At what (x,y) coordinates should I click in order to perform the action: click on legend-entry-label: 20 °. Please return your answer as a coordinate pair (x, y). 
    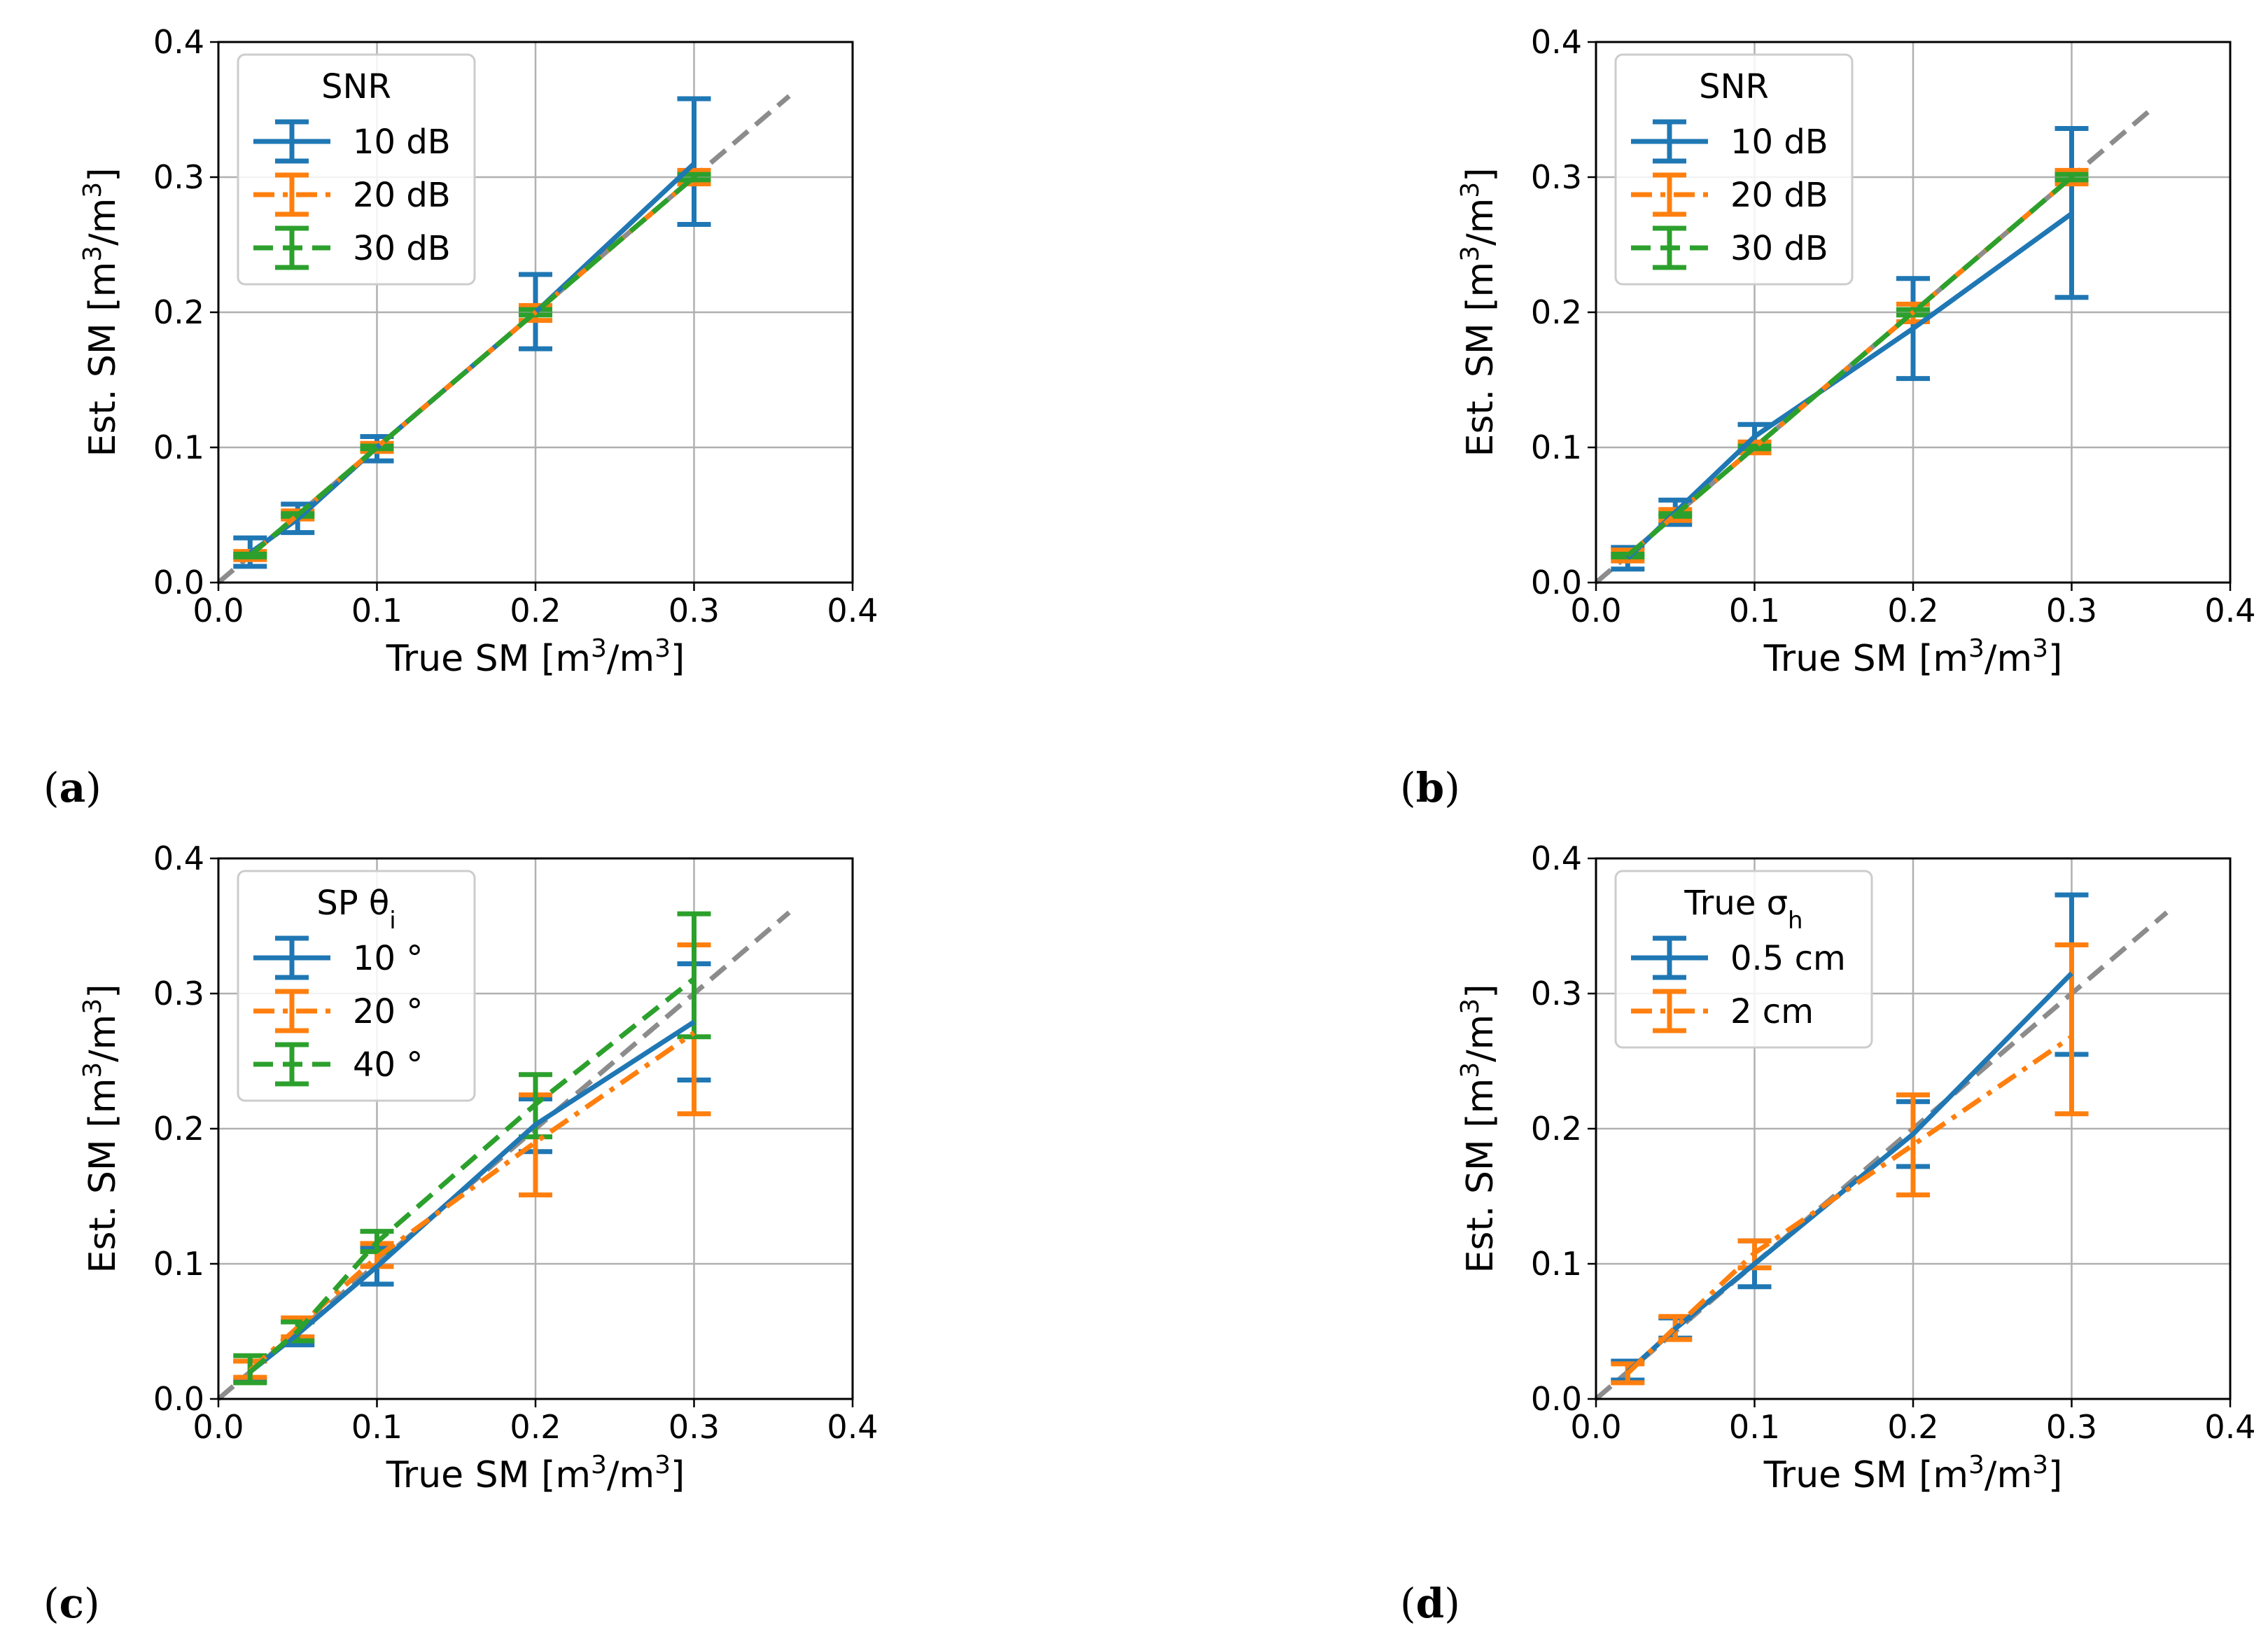
    Looking at the image, I should click on (388, 1011).